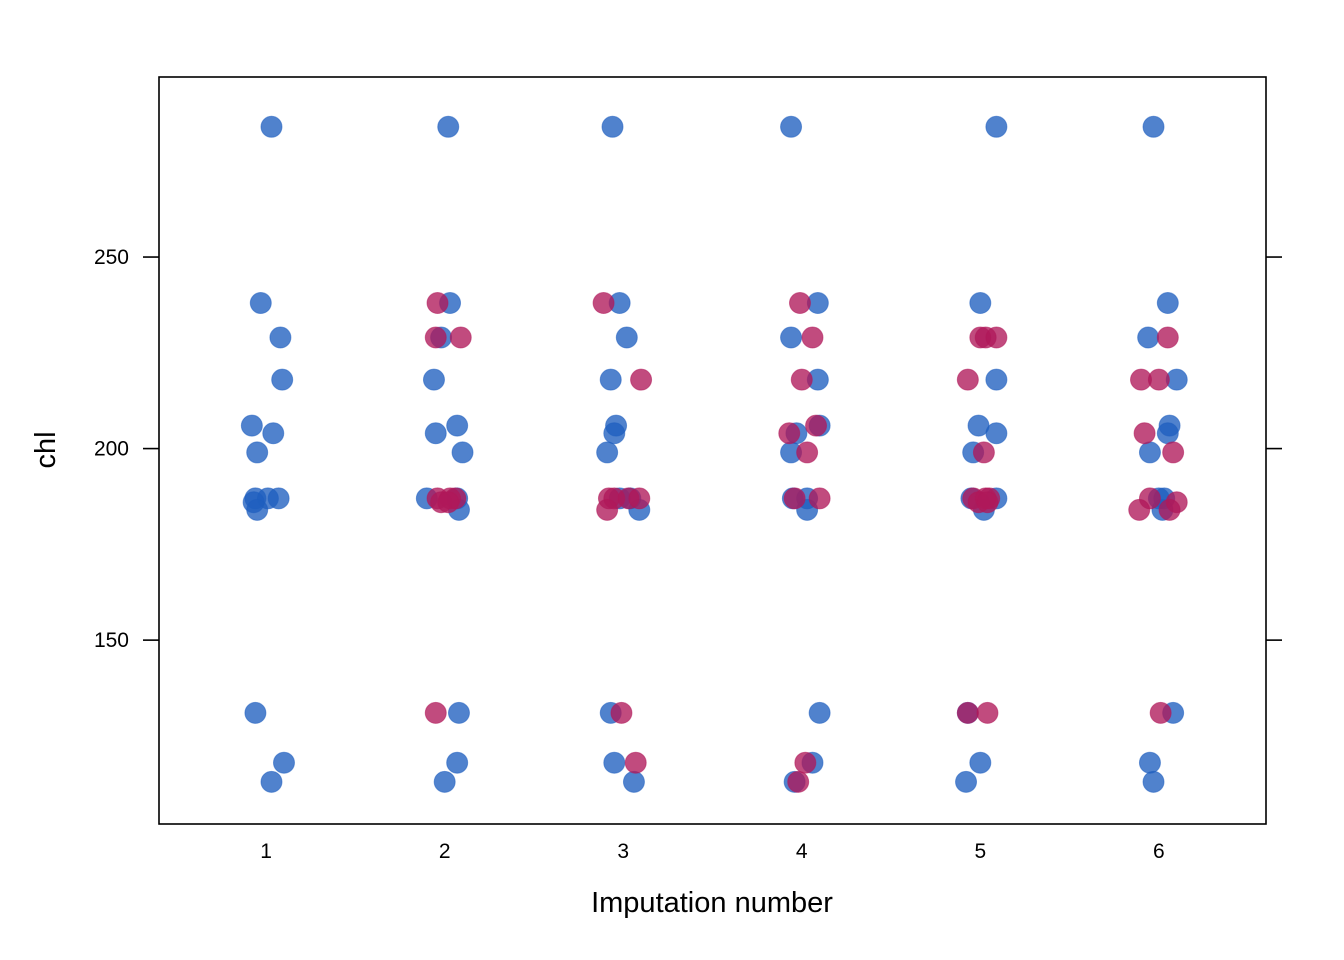  Describe the element at coordinates (712, 851) in the screenshot. I see `x-axis: 1 2 3 4 5 6` at that location.